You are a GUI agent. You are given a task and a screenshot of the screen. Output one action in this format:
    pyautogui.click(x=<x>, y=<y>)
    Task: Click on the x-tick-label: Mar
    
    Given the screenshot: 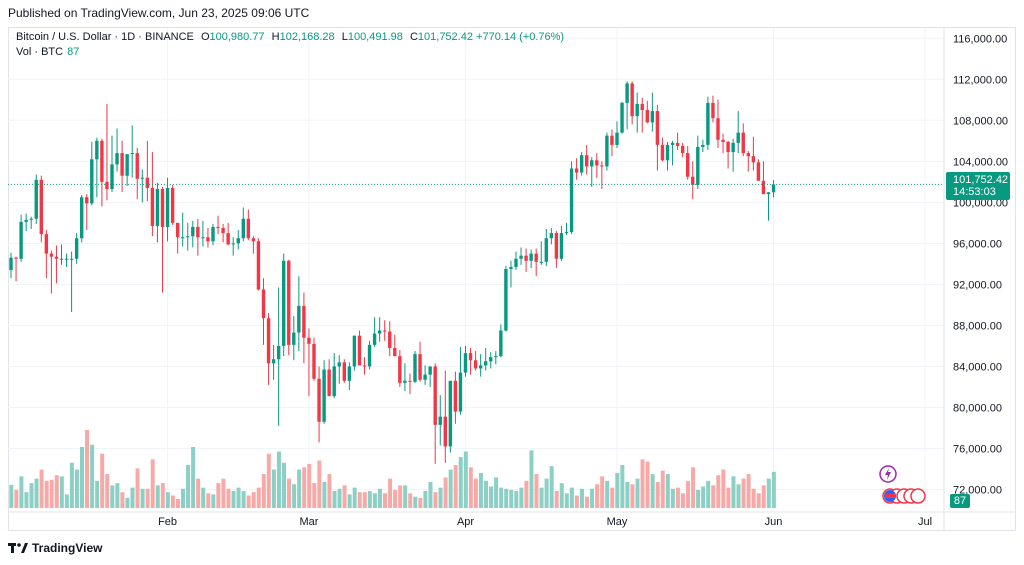 What is the action you would take?
    pyautogui.click(x=308, y=522)
    